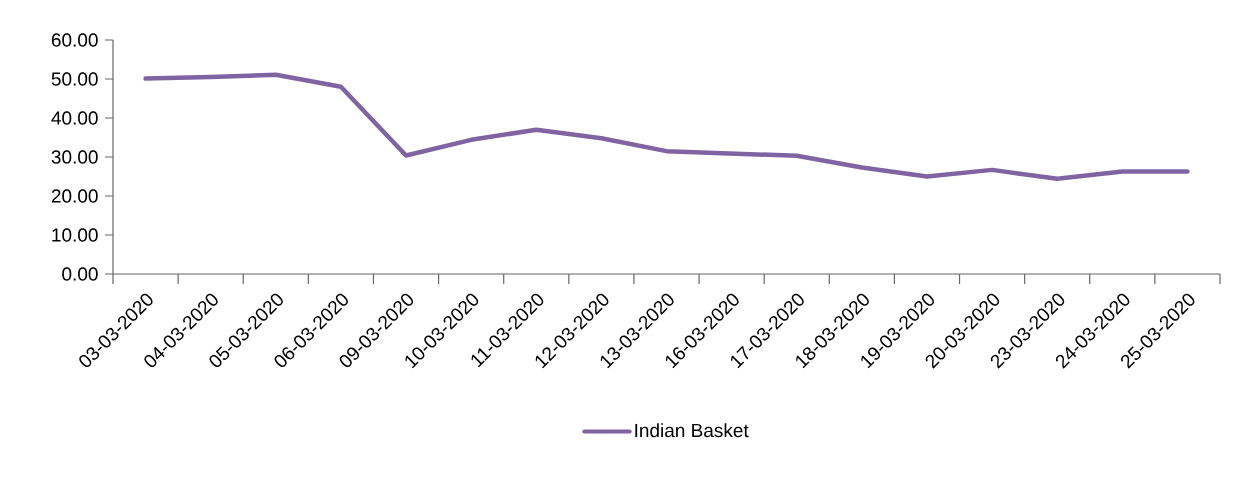 The height and width of the screenshot is (479, 1237). What do you see at coordinates (74, 157) in the screenshot?
I see `y-tick-label: 30.00` at bounding box center [74, 157].